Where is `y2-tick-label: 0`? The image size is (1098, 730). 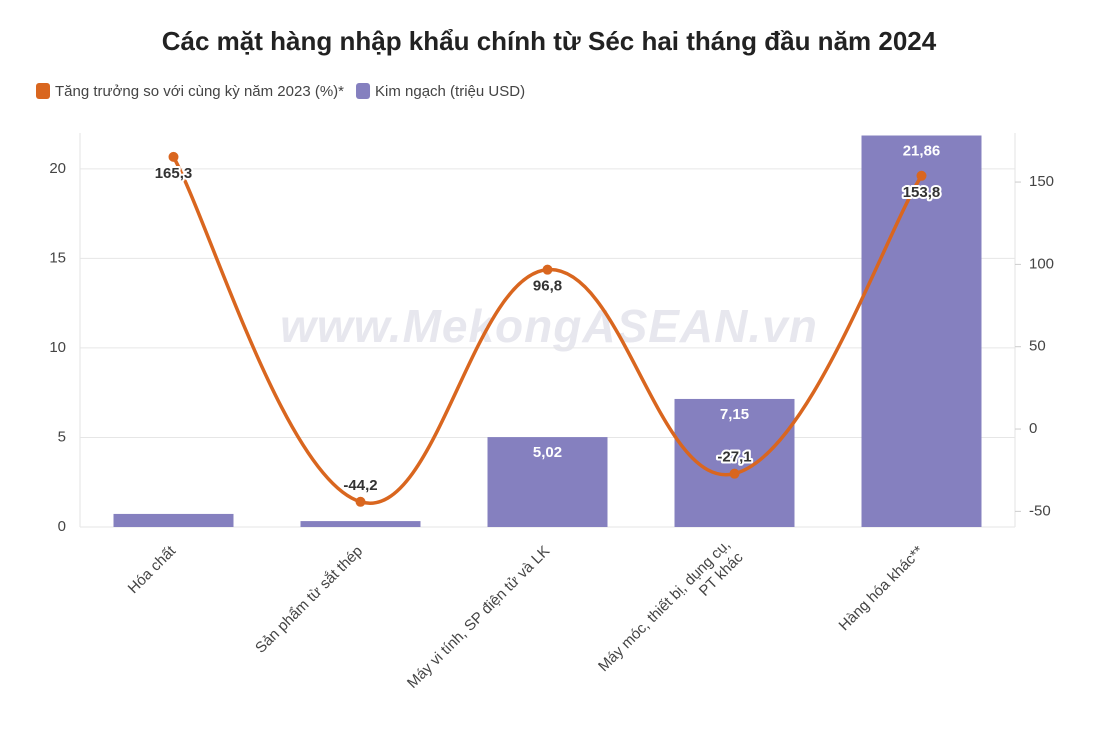 y2-tick-label: 0 is located at coordinates (1033, 428).